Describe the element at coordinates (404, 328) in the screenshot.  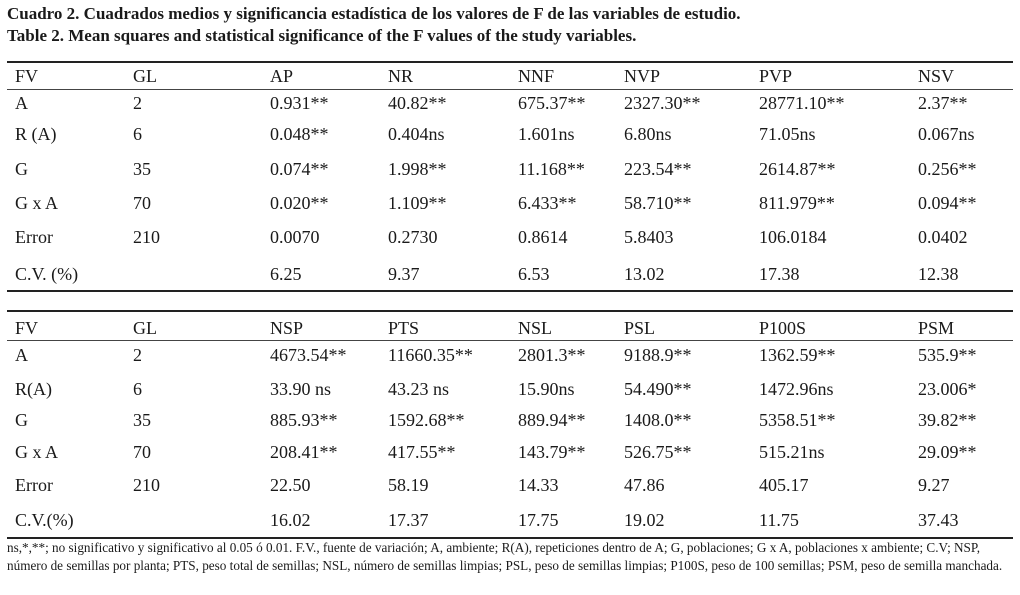
I see `column-header: PTS` at that location.